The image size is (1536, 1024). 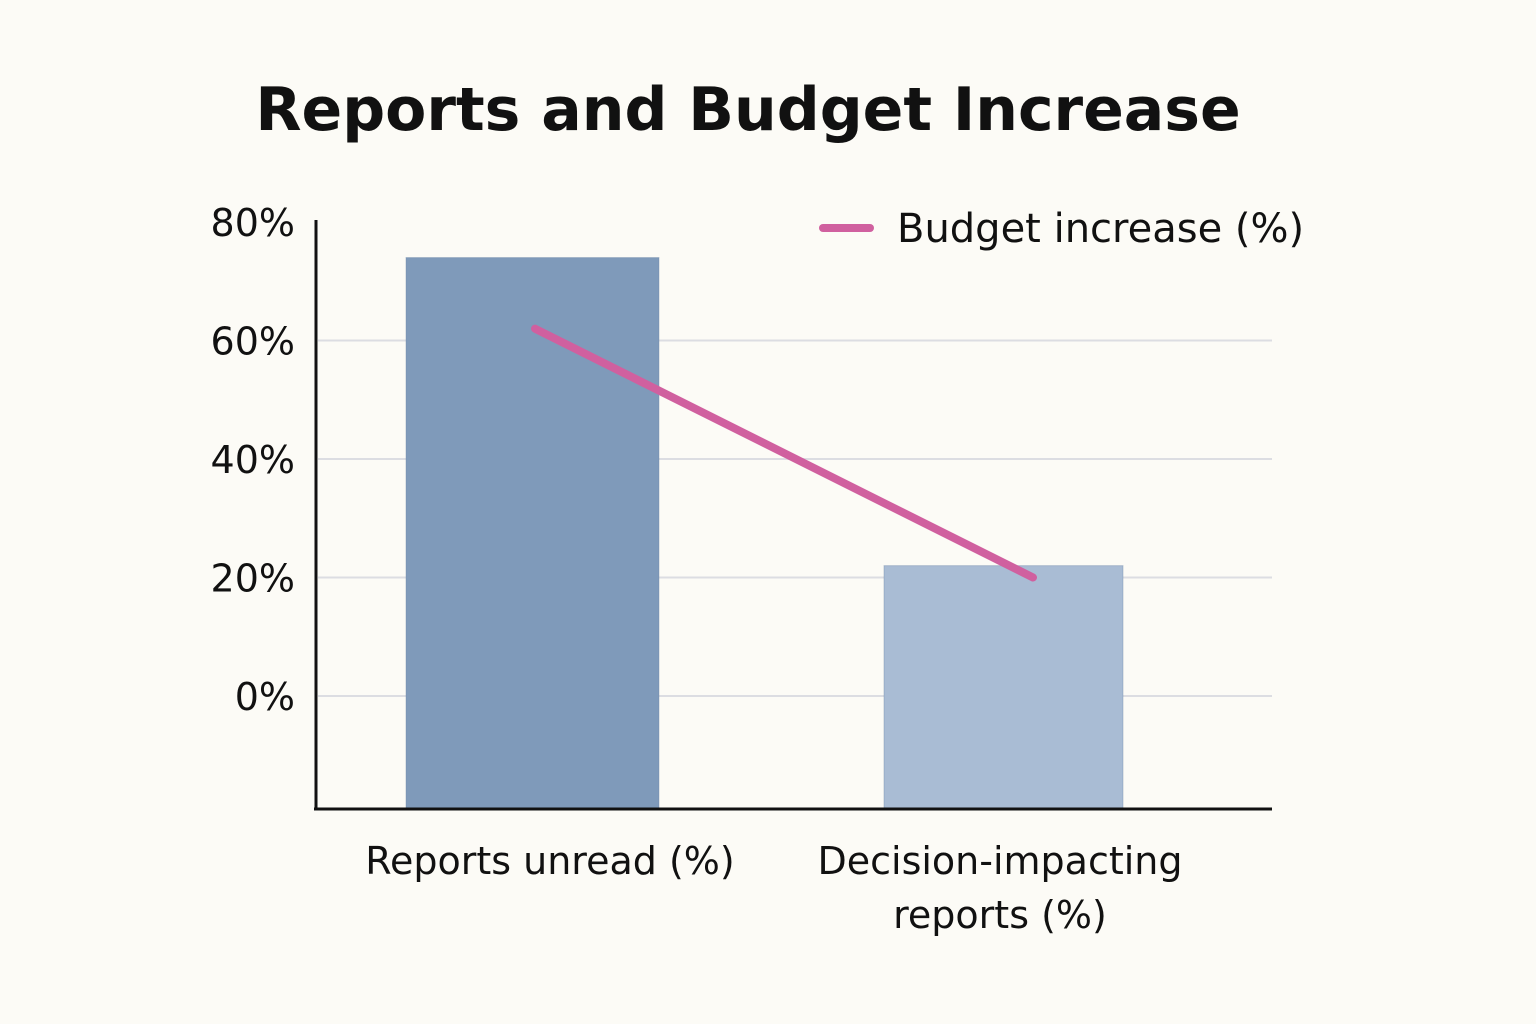 I want to click on y-tick-label: 60%, so click(x=253, y=342).